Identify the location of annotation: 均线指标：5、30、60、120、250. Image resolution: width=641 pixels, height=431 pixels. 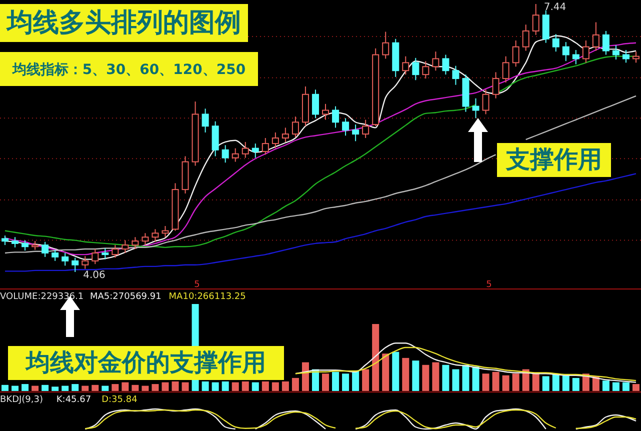
(128, 70).